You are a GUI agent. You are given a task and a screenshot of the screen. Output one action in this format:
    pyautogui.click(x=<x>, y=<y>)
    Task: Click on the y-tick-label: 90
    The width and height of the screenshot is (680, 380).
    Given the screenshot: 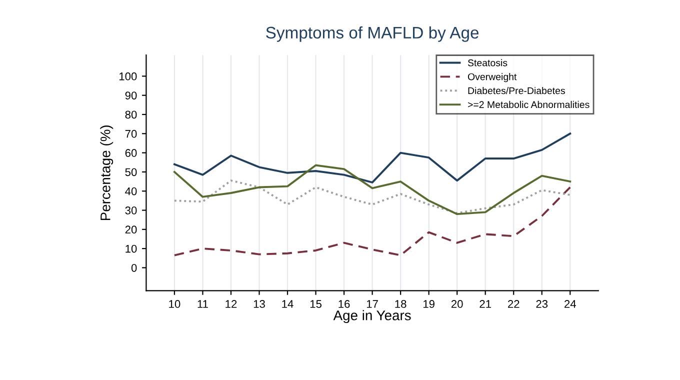 What is the action you would take?
    pyautogui.click(x=131, y=96)
    